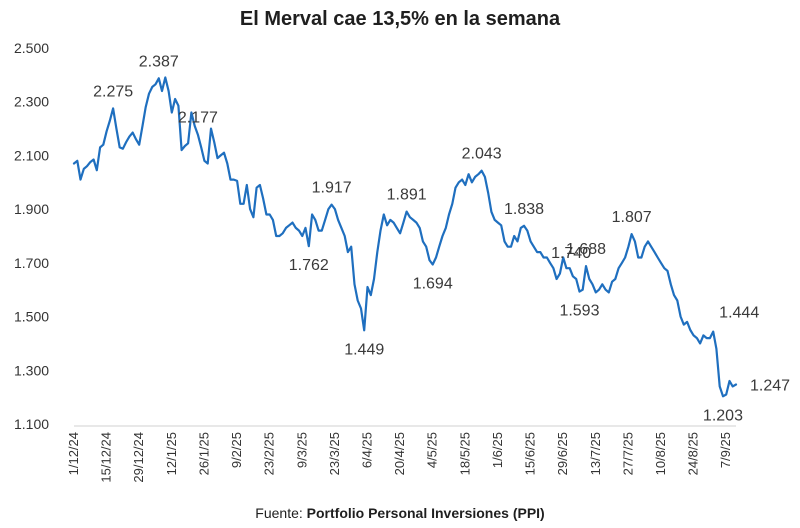 The image size is (800, 528). I want to click on x-tick-label: 1/6/25, so click(497, 450).